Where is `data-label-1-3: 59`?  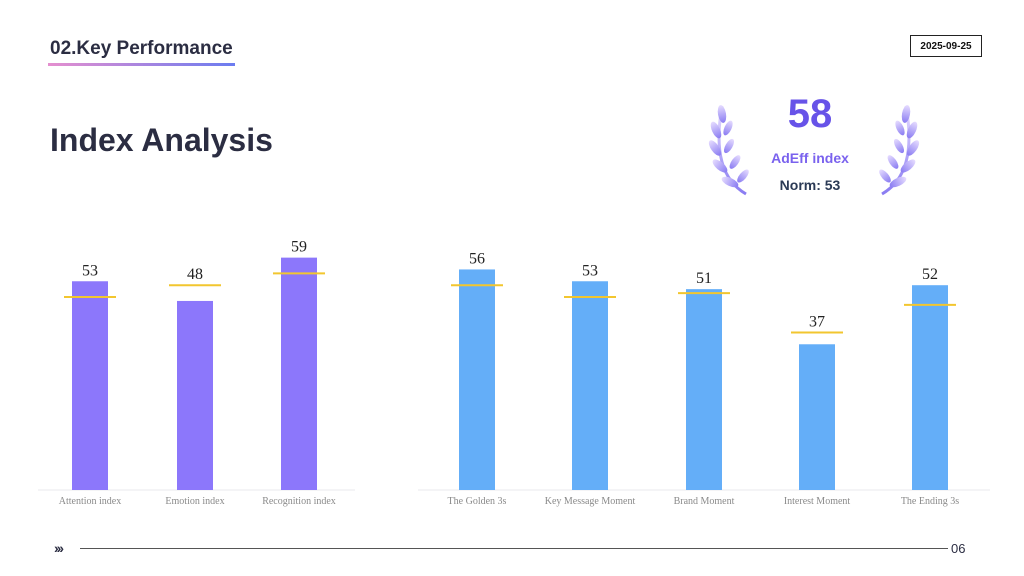 data-label-1-3: 59 is located at coordinates (299, 247).